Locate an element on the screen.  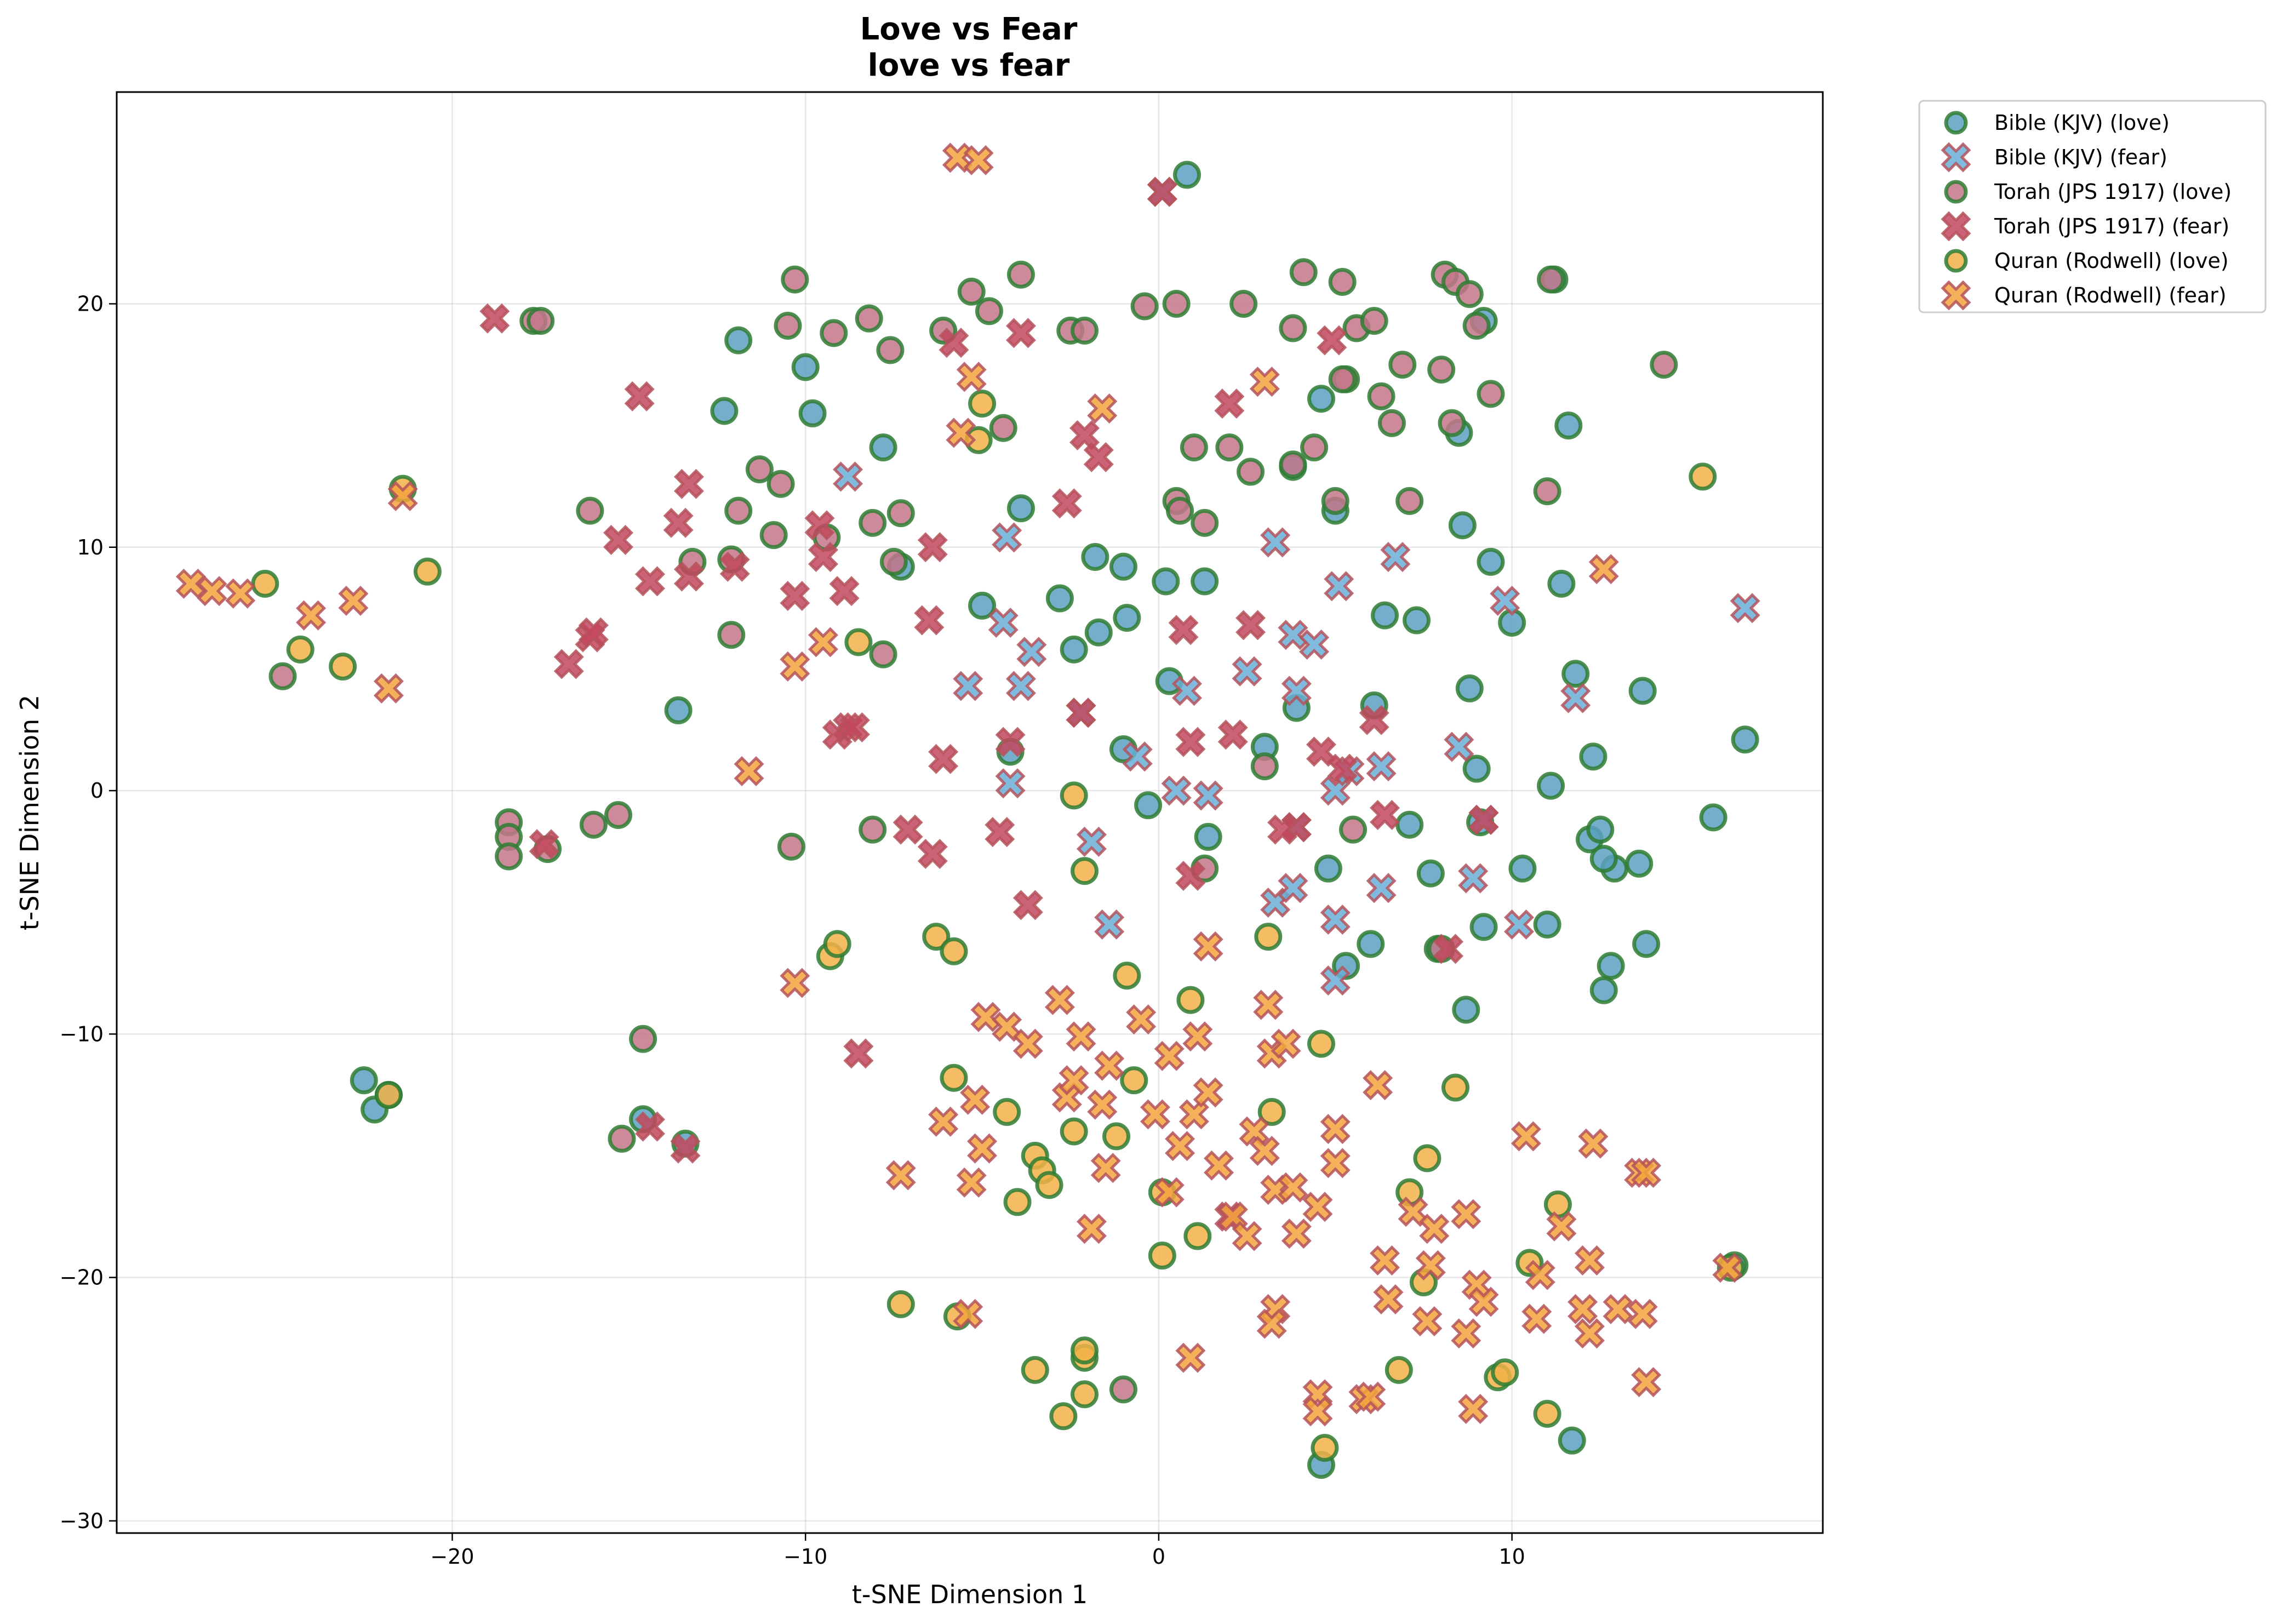
legend-label: Torah (JPS 1917) (love) is located at coordinates (2113, 192).